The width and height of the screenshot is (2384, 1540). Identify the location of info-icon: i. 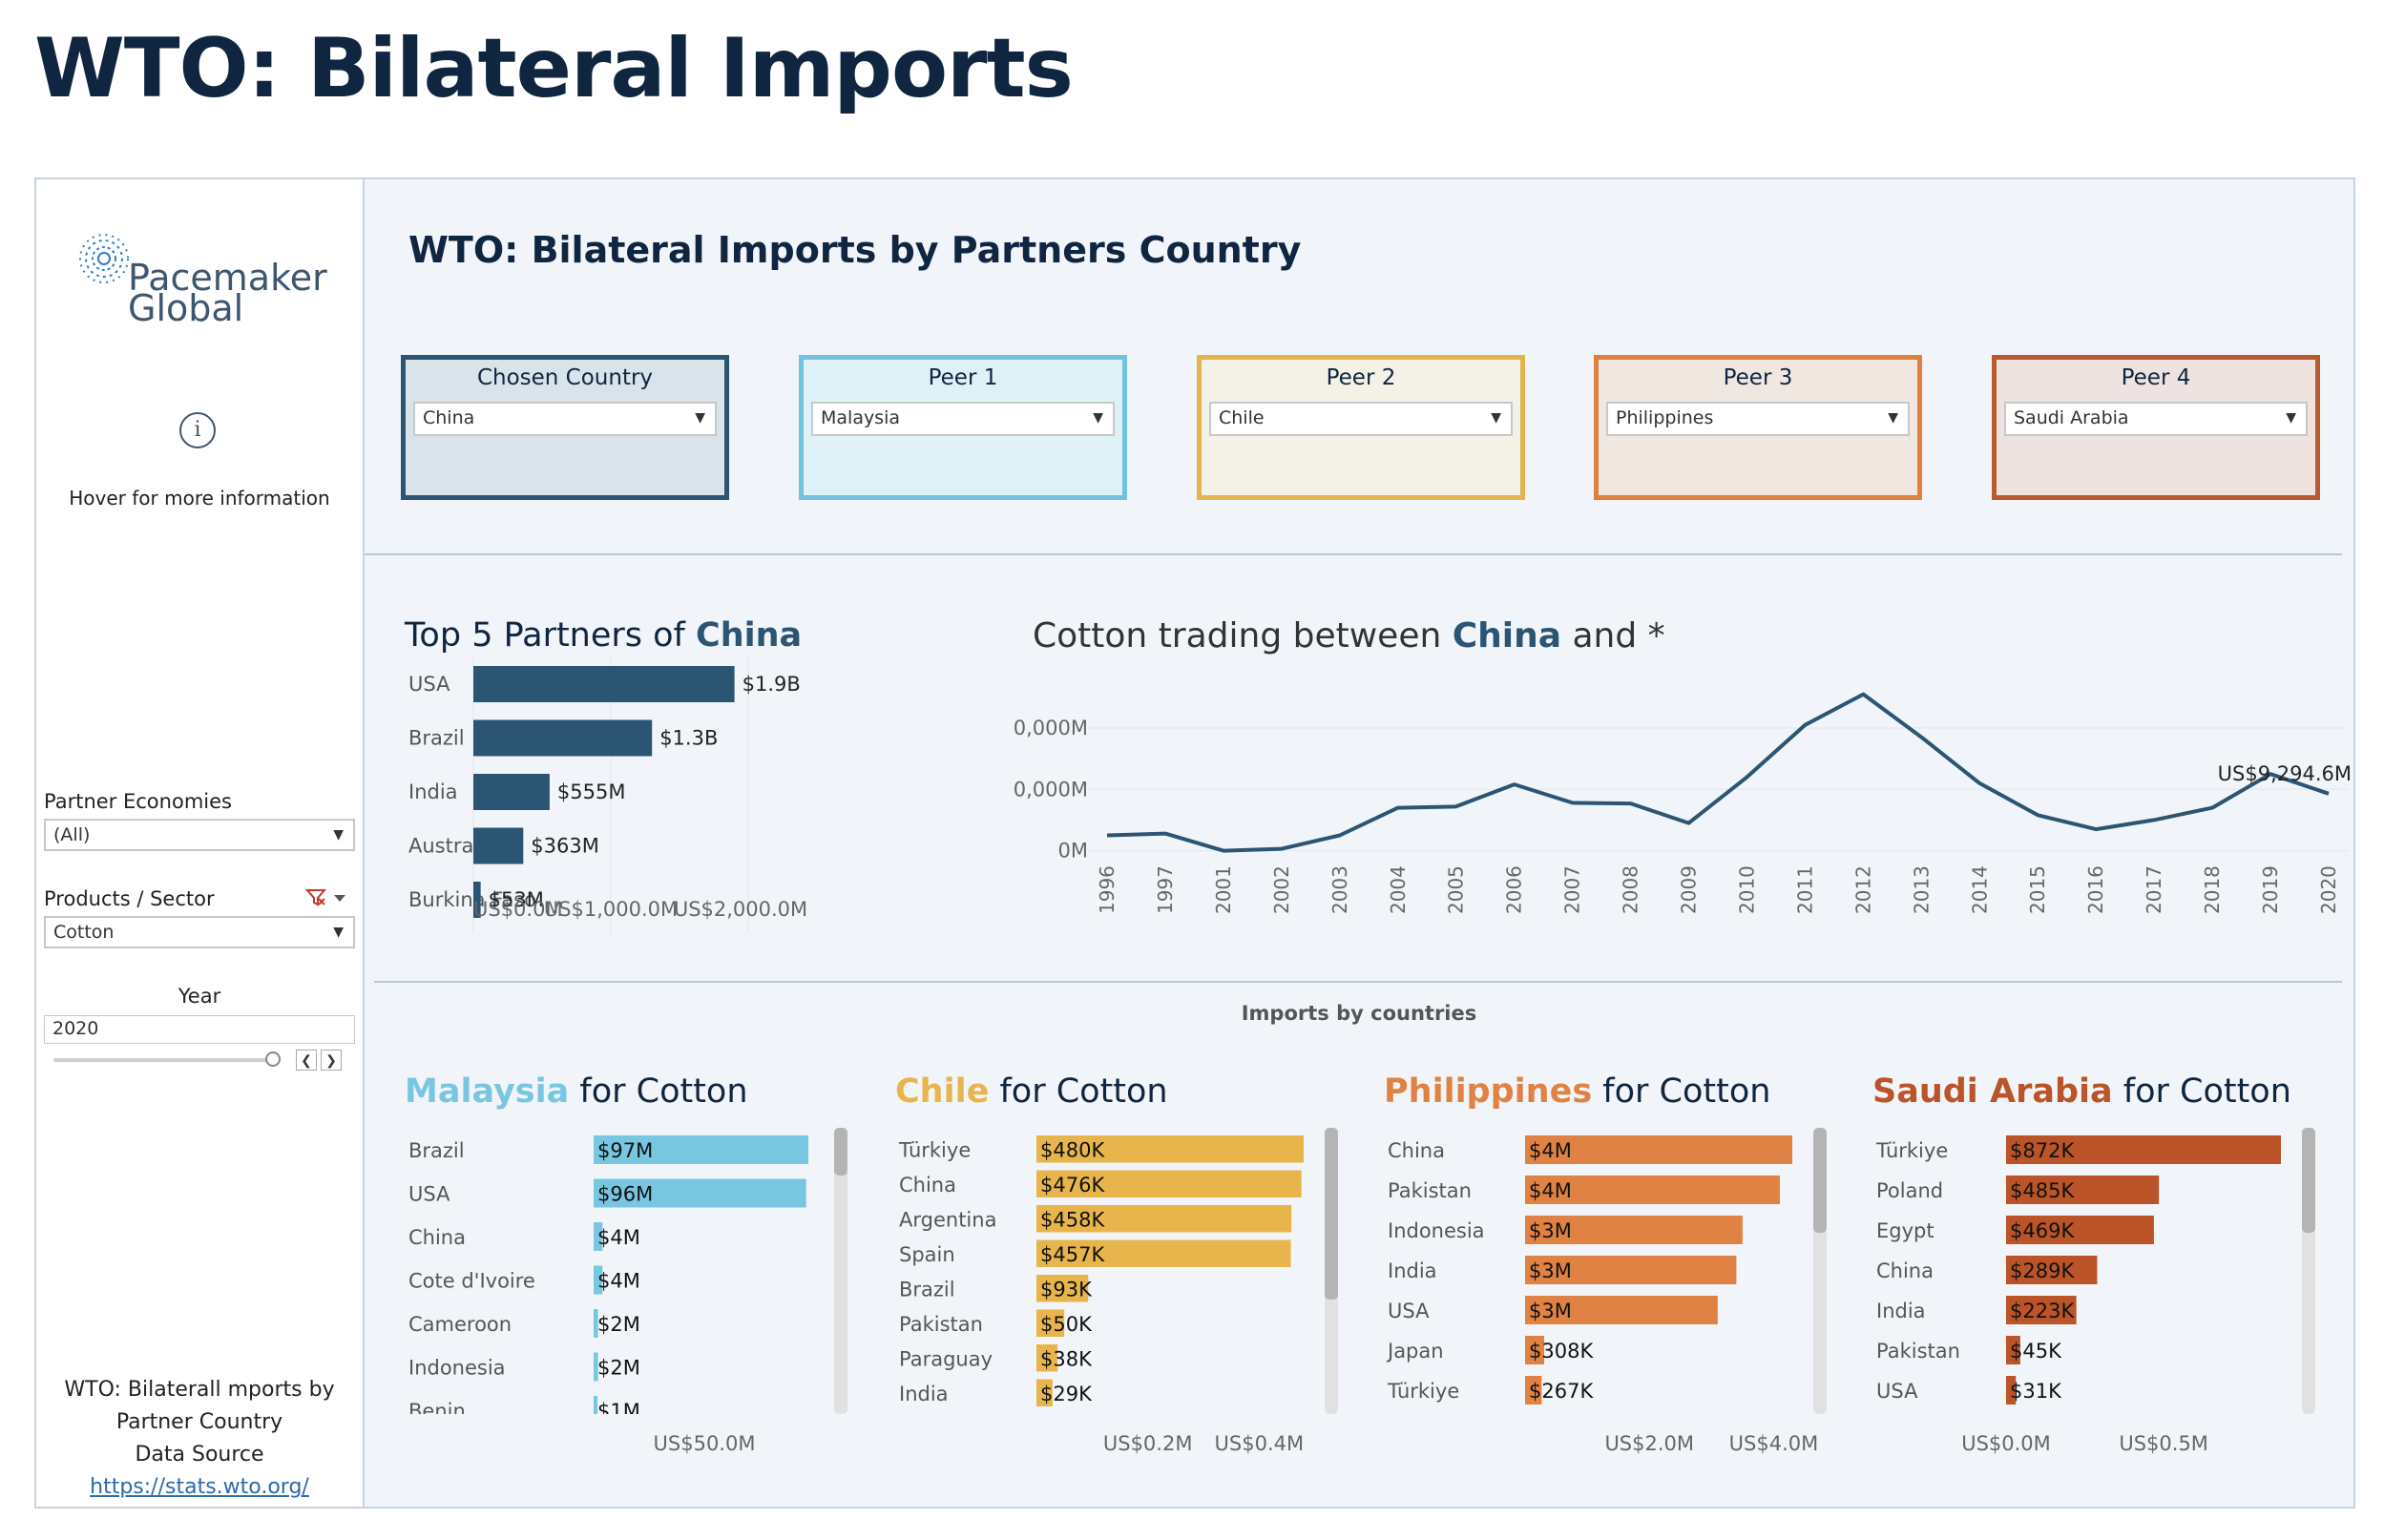
(197, 430).